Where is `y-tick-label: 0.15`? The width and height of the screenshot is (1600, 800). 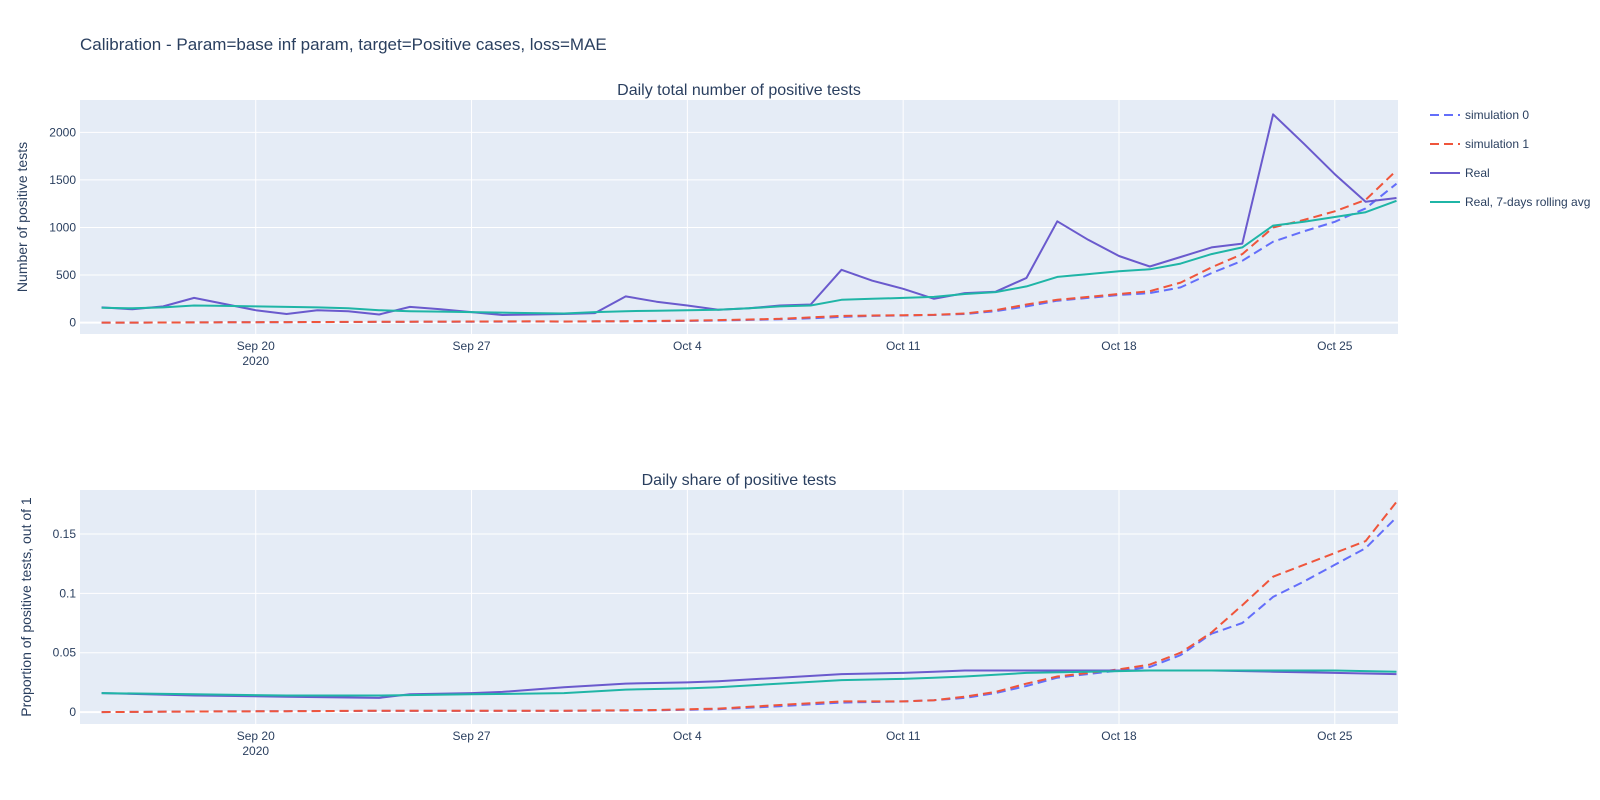 y-tick-label: 0.15 is located at coordinates (65, 534).